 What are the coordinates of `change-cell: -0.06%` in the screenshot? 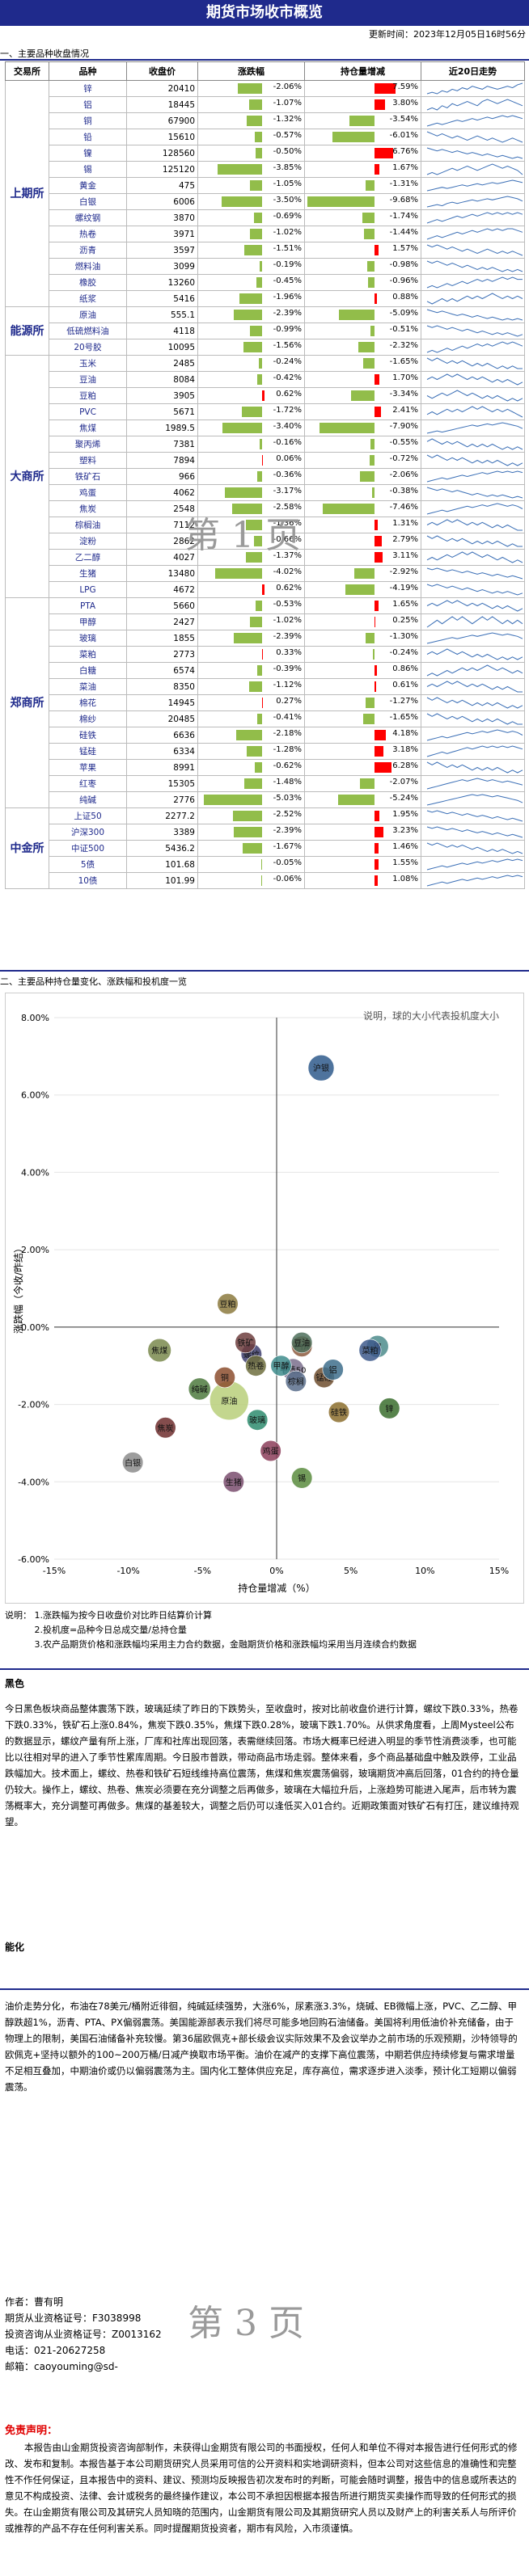 It's located at (251, 880).